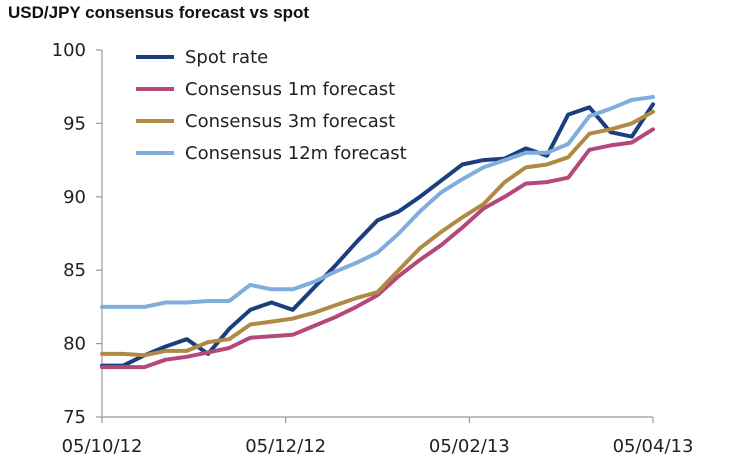 This screenshot has width=750, height=463. Describe the element at coordinates (296, 153) in the screenshot. I see `legend-label-3: Consensus 12m forecast` at that location.